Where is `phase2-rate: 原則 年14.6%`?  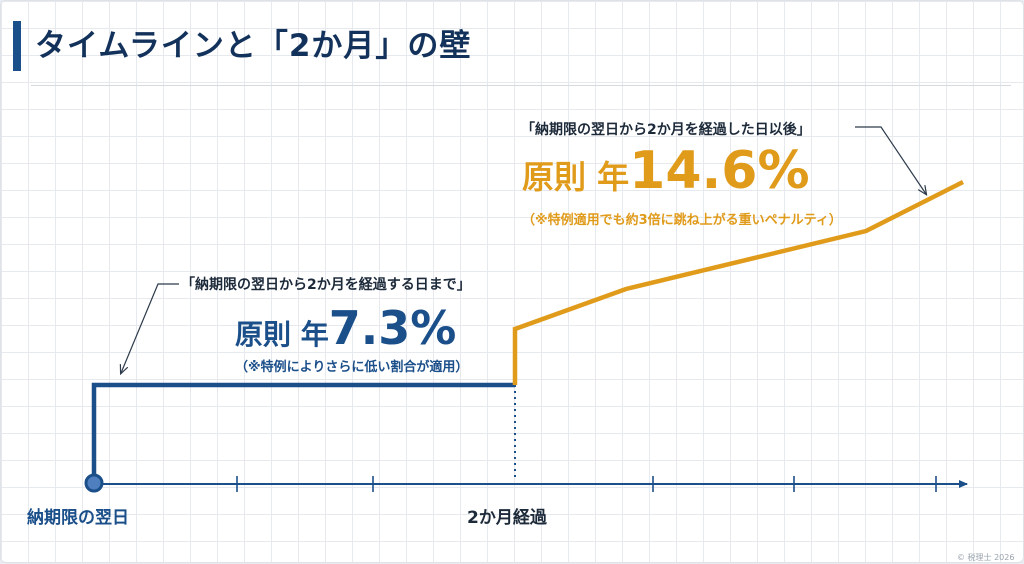 phase2-rate: 原則 年14.6% is located at coordinates (666, 171).